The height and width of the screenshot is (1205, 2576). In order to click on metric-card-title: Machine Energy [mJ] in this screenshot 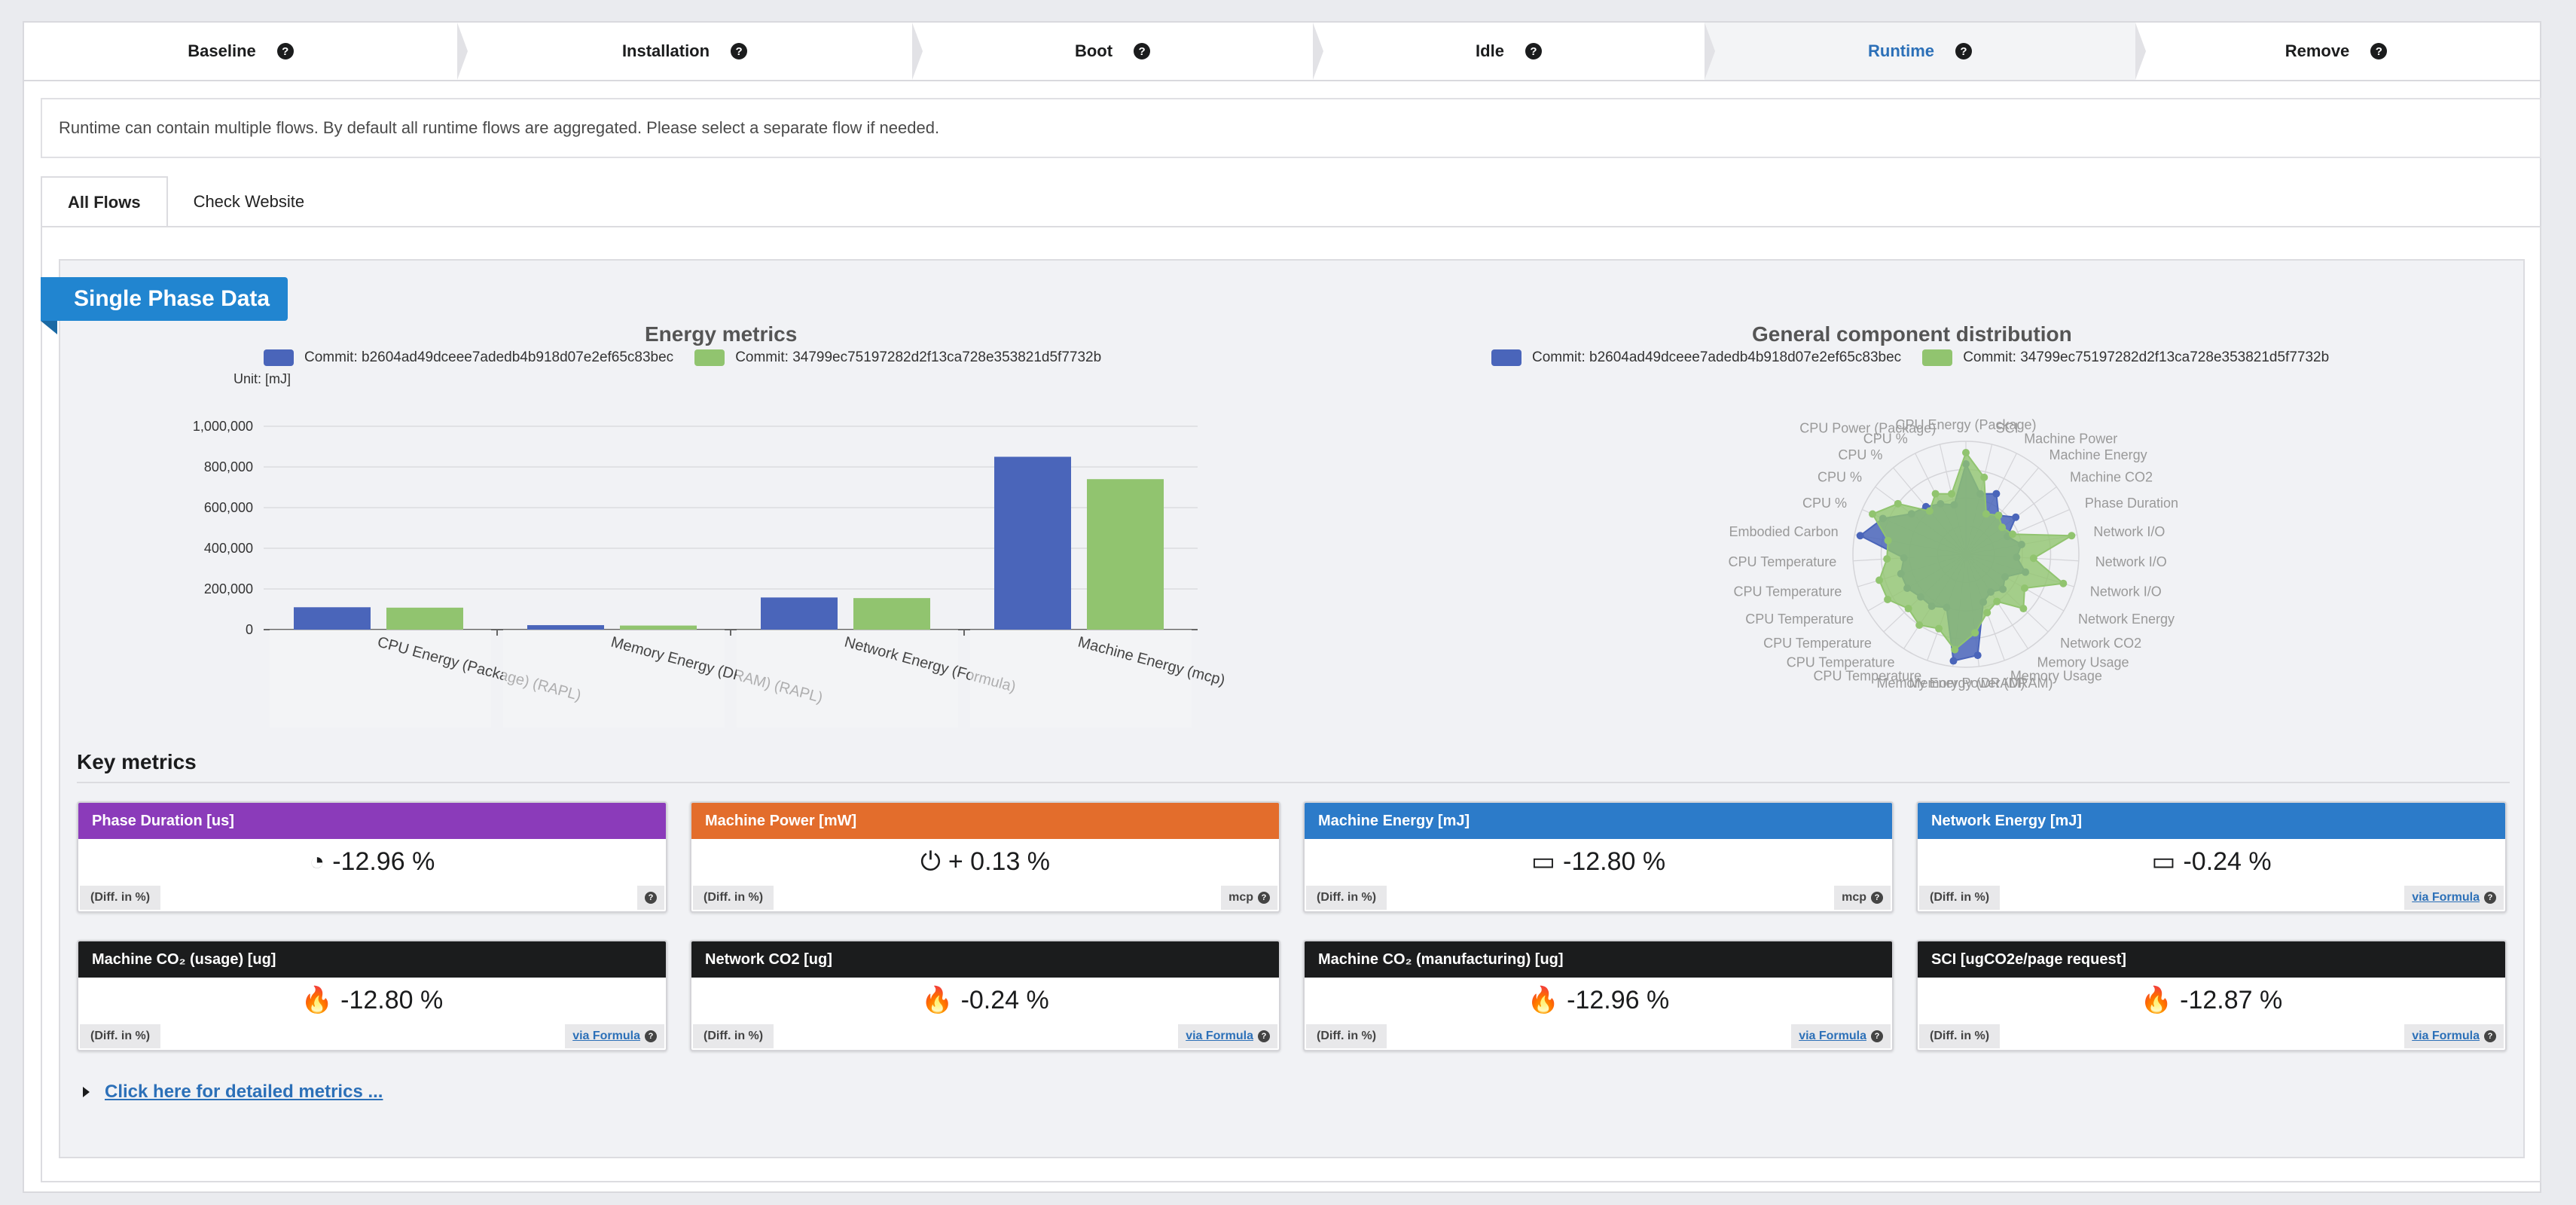, I will do `click(1599, 821)`.